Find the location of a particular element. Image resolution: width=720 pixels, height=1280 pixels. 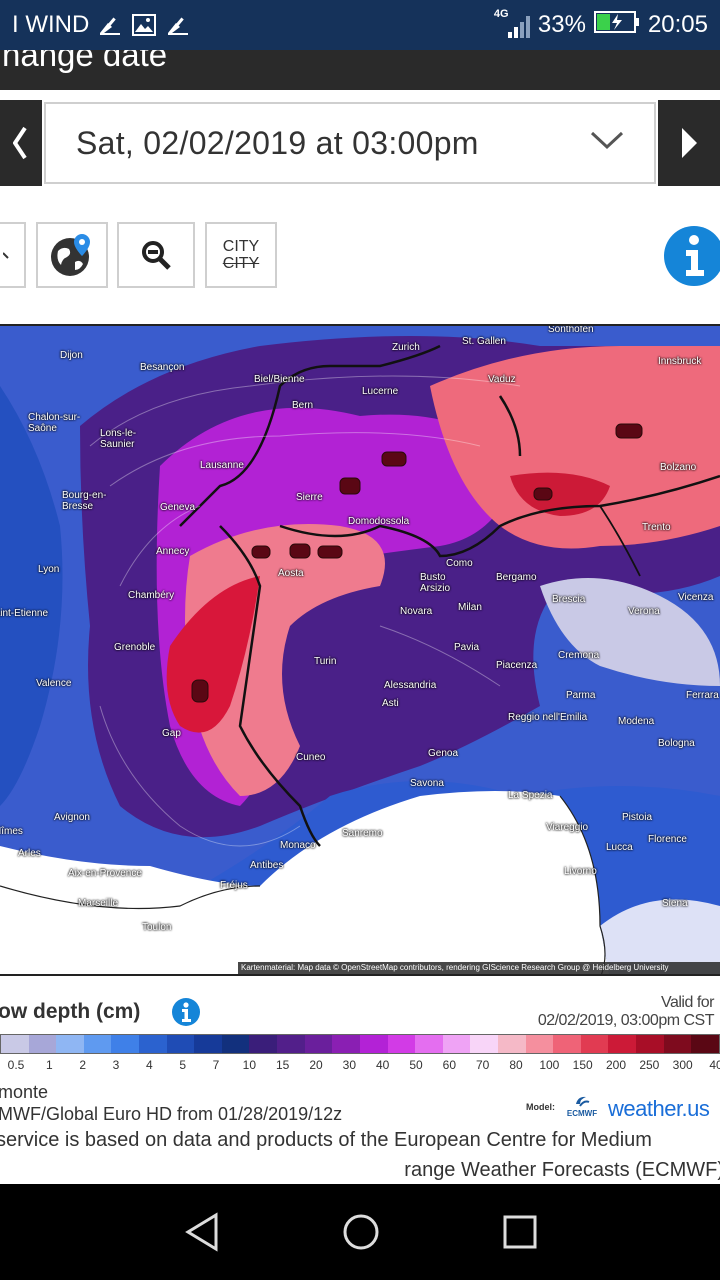

map-label: Biel/Bienne is located at coordinates (279, 379).